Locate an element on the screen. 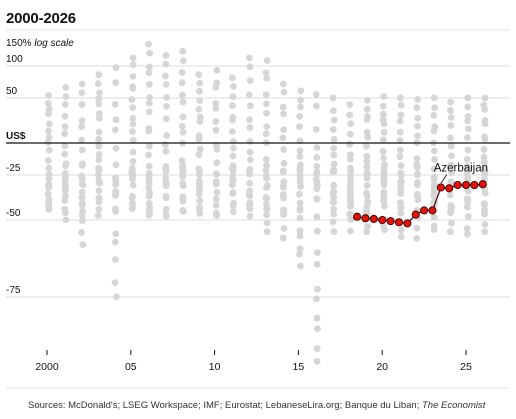  chart-title: 2000-2026 is located at coordinates (41, 18).